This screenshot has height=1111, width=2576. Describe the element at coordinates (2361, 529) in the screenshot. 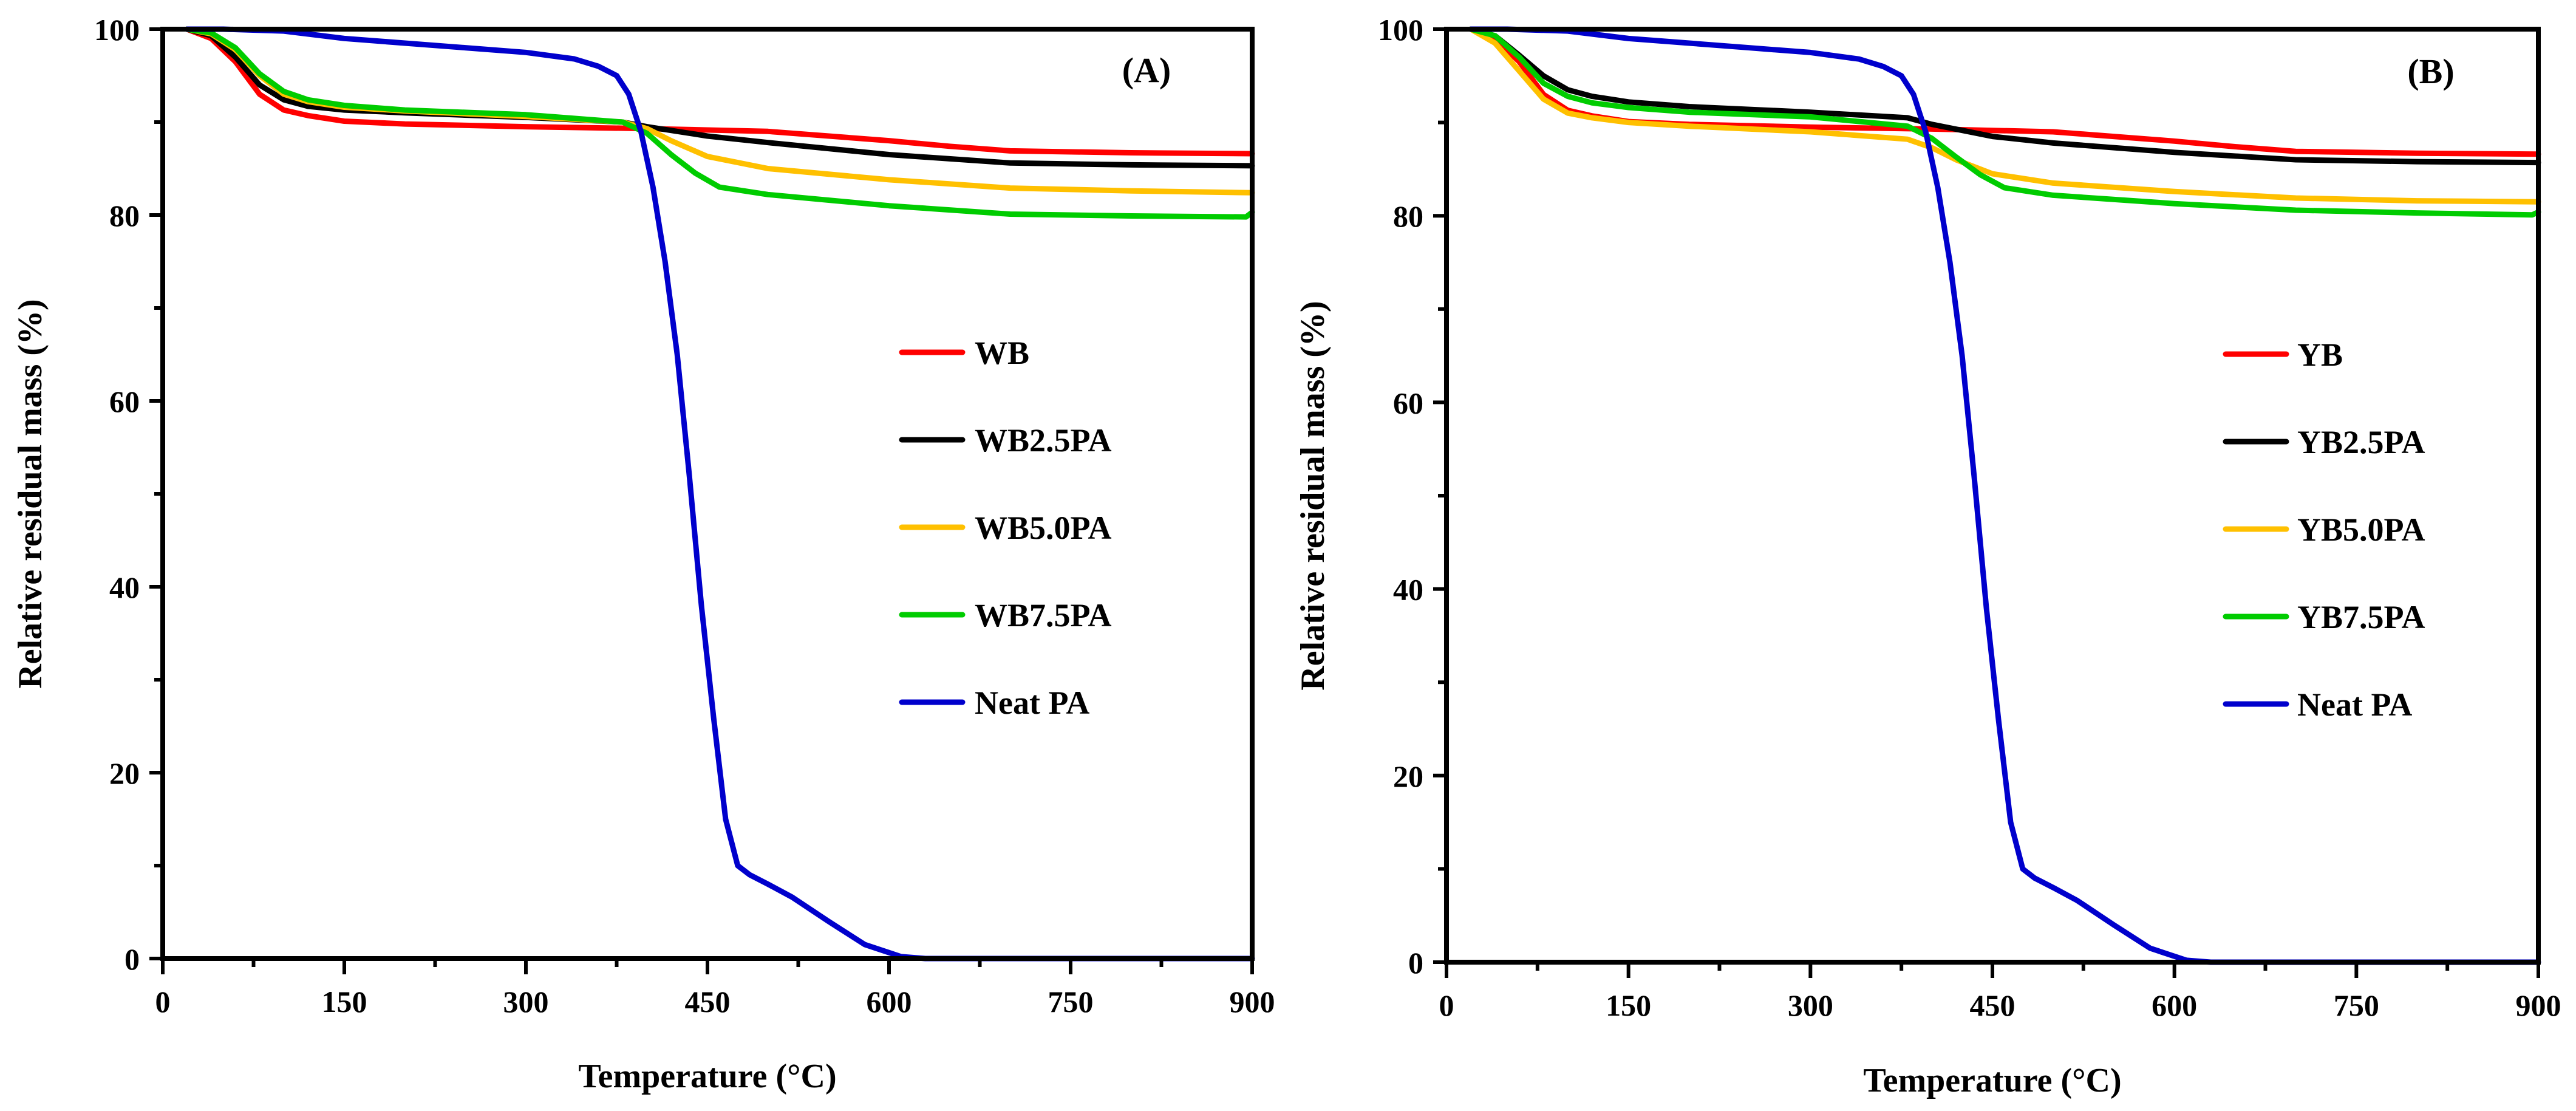

I see `legend-label: YB5.0PA` at that location.